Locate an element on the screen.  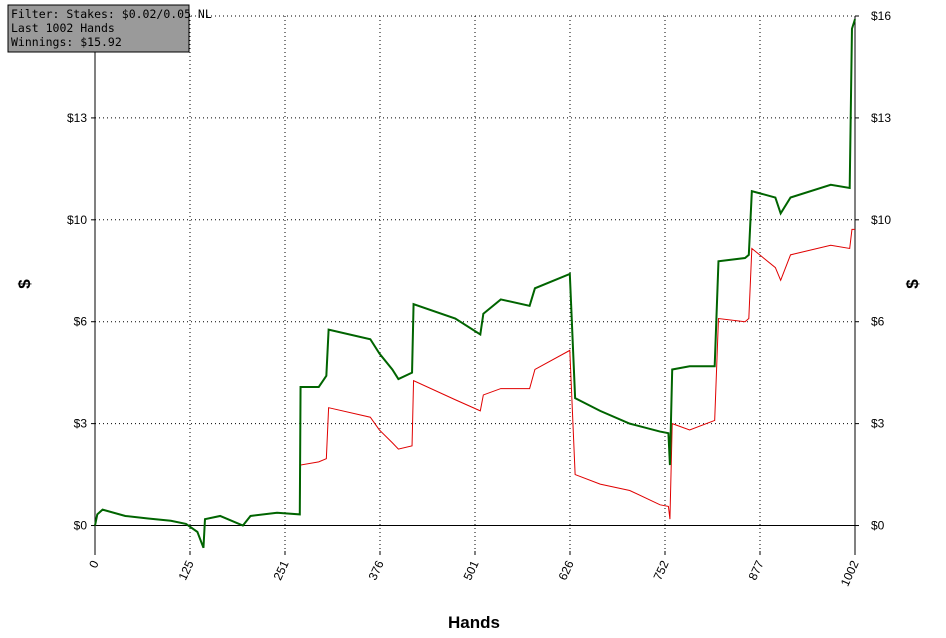
filter-box-line: Filter: Stakes: $0.02/0.05 NL is located at coordinates (111, 14).